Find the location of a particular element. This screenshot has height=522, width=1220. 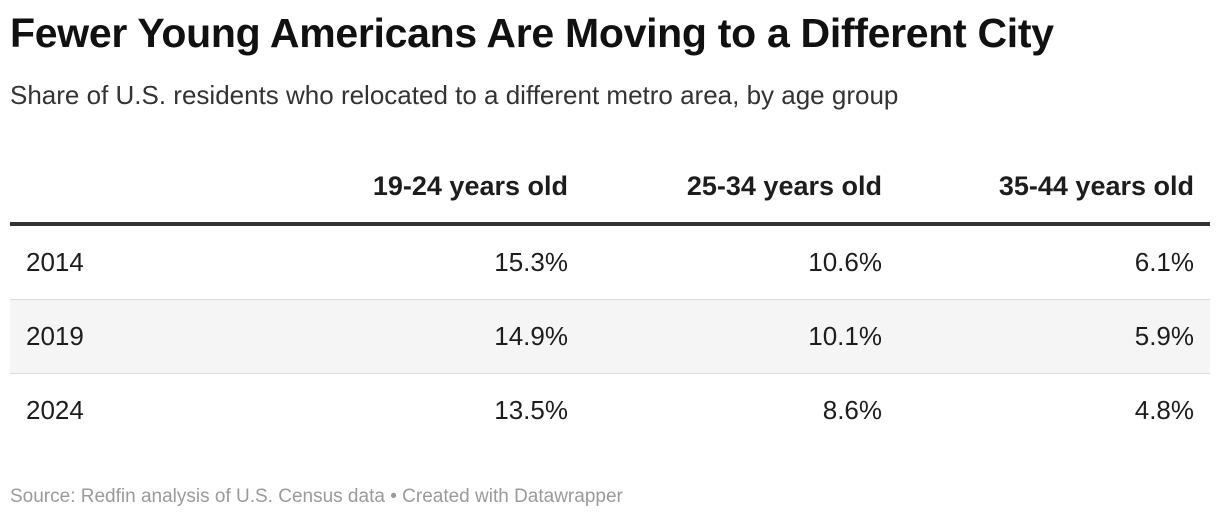

column-header-25-34: 25-34 years old is located at coordinates (741, 188).